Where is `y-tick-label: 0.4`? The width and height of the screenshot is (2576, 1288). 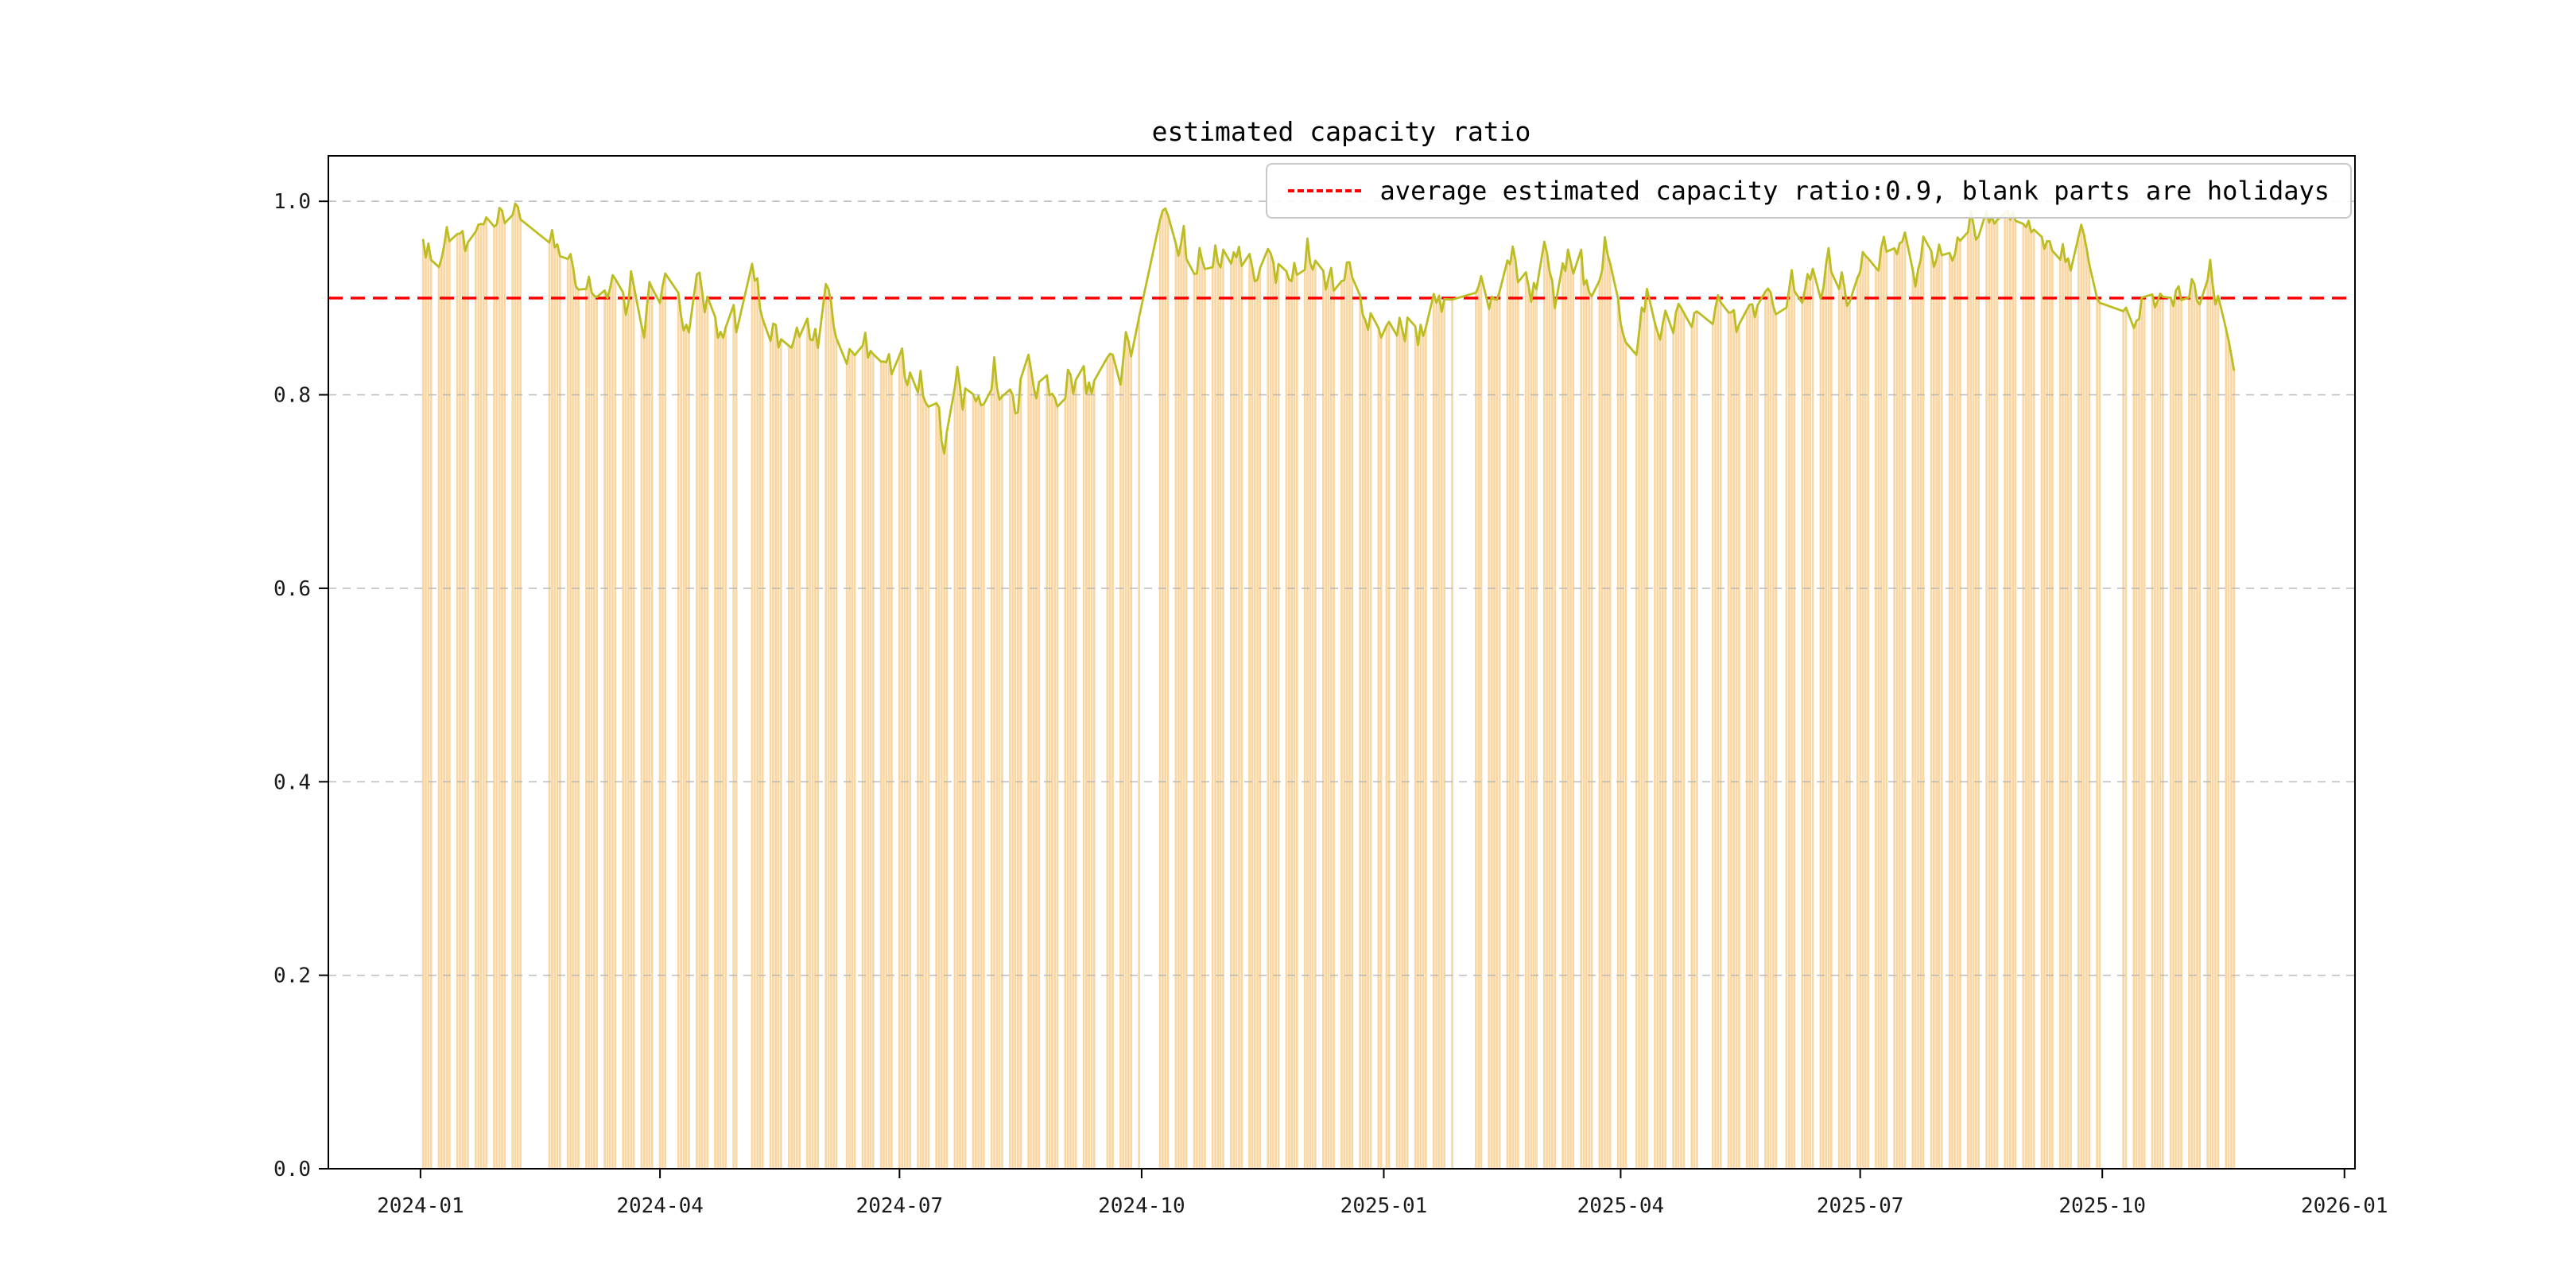 y-tick-label: 0.4 is located at coordinates (292, 782).